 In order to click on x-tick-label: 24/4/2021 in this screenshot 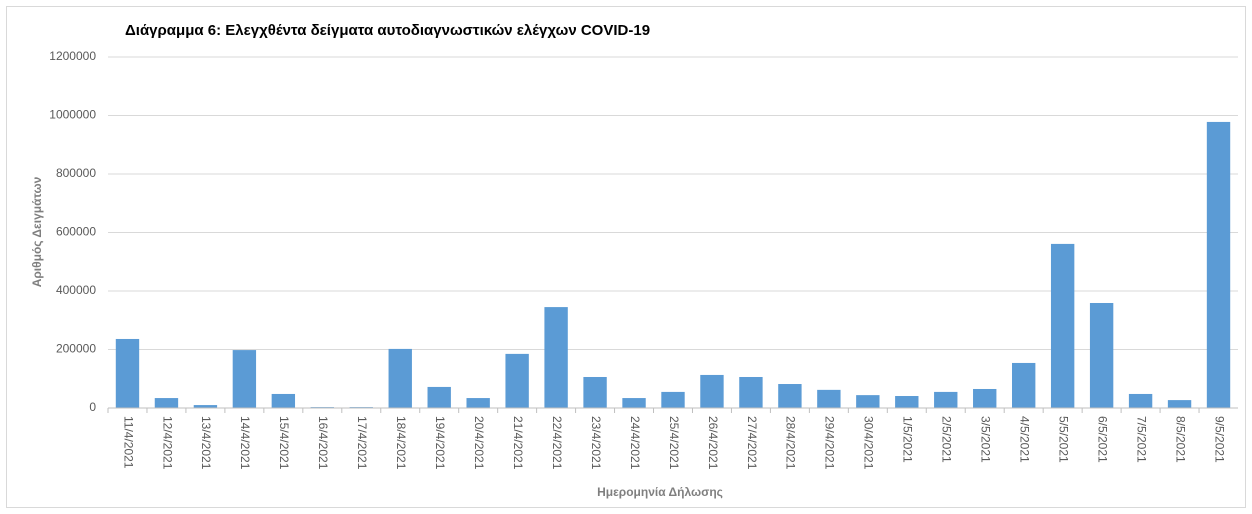, I will do `click(635, 443)`.